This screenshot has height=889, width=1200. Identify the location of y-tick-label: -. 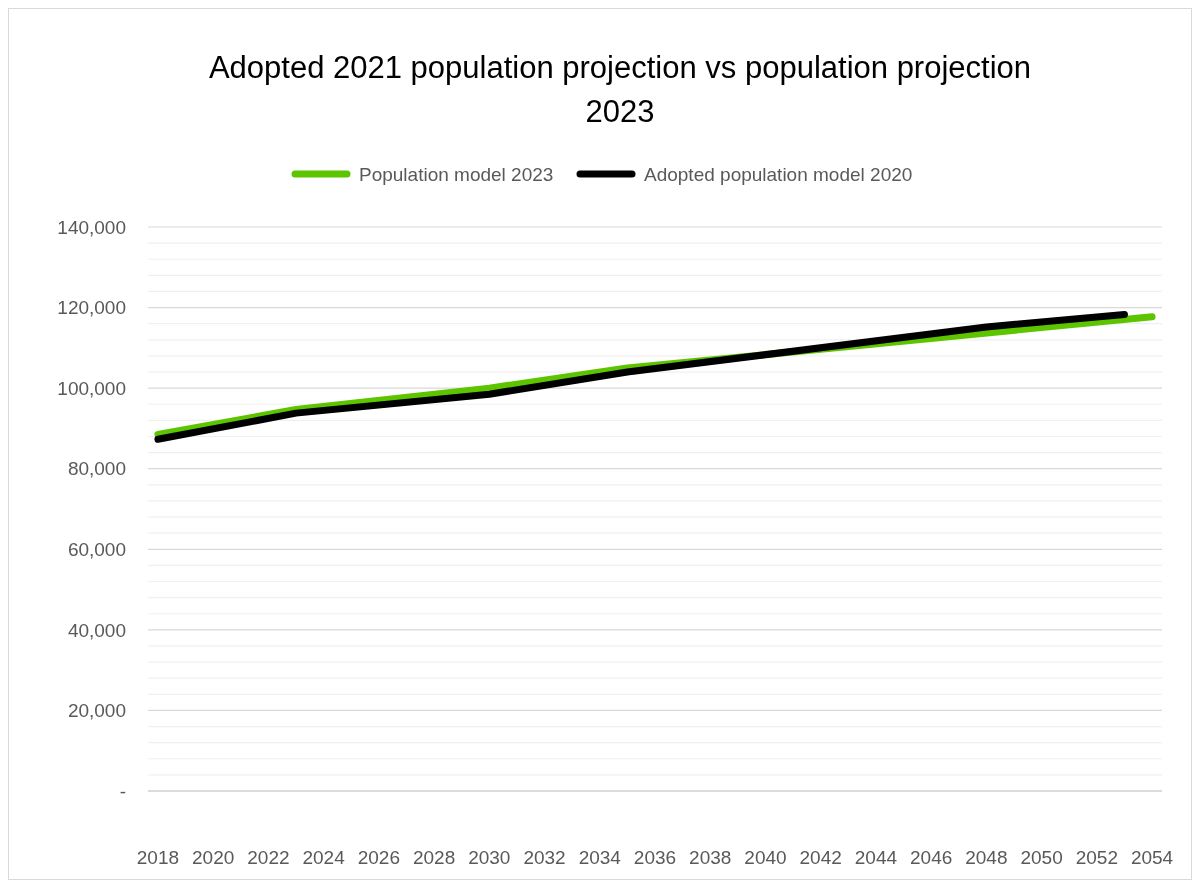
(122, 791).